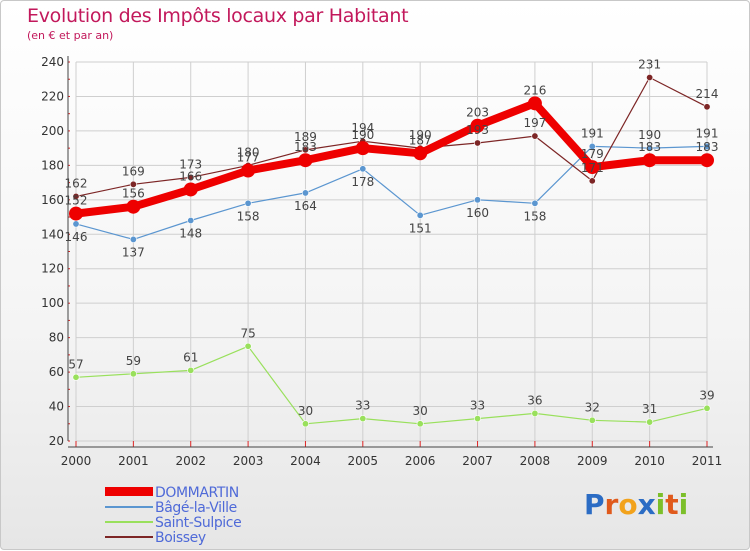  Describe the element at coordinates (672, 504) in the screenshot. I see `logo-letter: t` at that location.